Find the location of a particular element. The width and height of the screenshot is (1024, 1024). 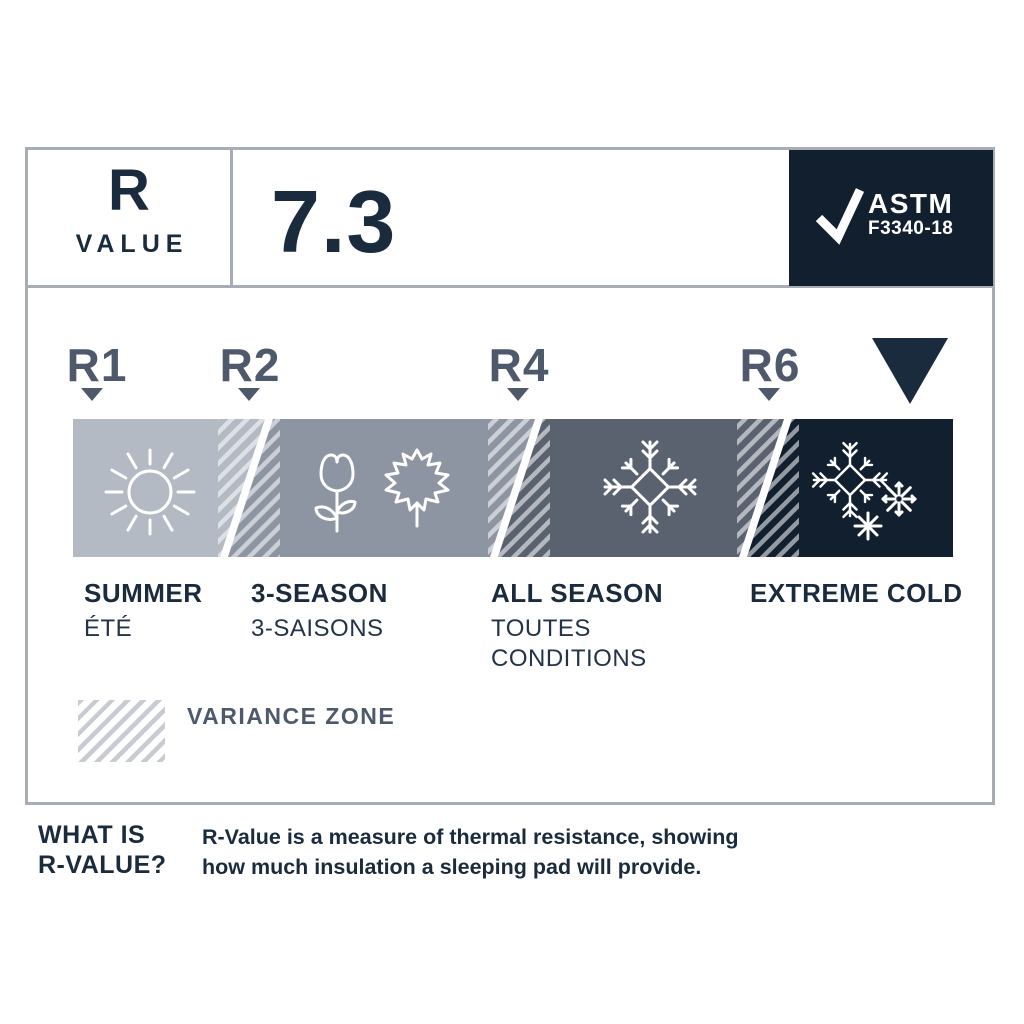

label-extreme-cold: EXTREME COLD is located at coordinates (856, 593).